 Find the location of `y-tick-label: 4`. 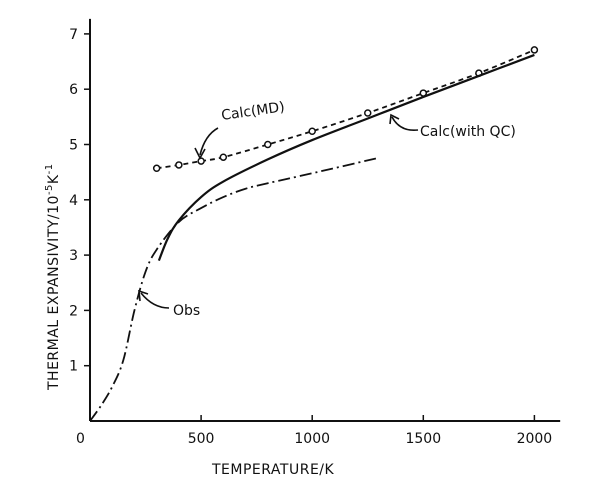

y-tick-label: 4 is located at coordinates (73, 201).